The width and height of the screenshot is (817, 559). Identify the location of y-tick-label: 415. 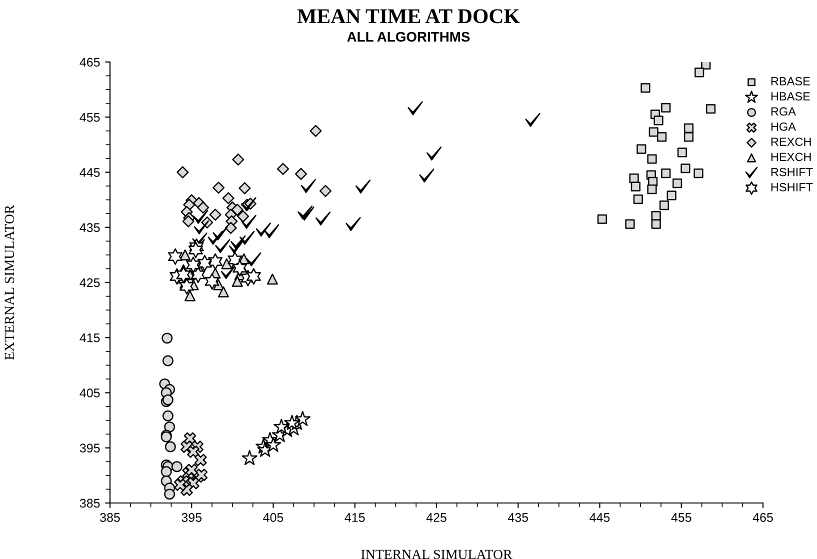
(90, 338).